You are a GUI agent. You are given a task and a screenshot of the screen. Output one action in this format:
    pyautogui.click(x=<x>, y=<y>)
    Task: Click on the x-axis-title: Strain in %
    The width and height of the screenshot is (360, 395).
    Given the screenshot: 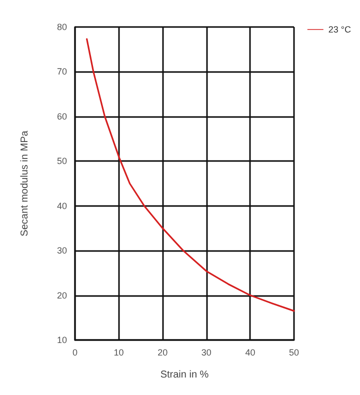 What is the action you would take?
    pyautogui.click(x=184, y=375)
    